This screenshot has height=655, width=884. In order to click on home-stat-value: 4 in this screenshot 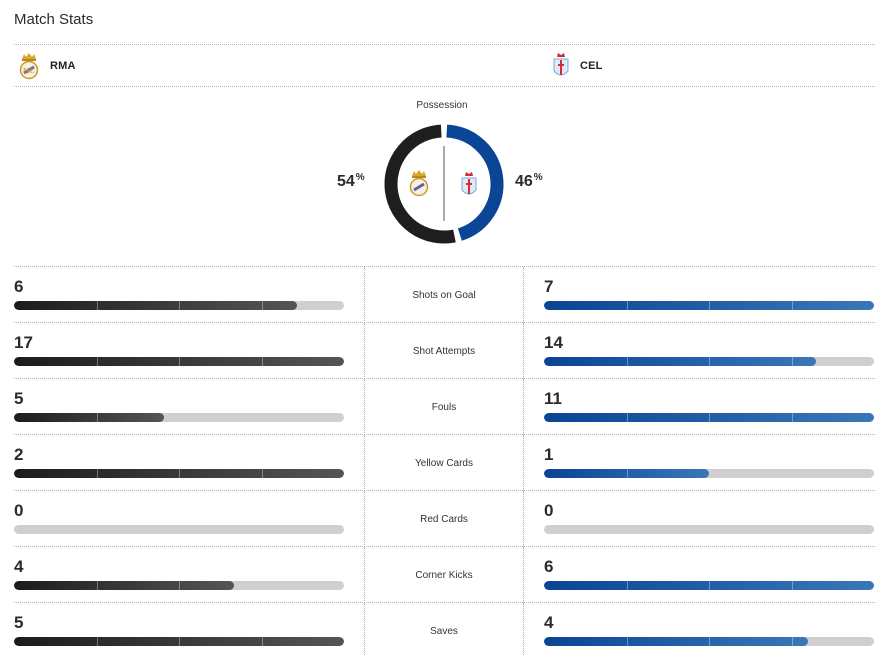, I will do `click(19, 566)`.